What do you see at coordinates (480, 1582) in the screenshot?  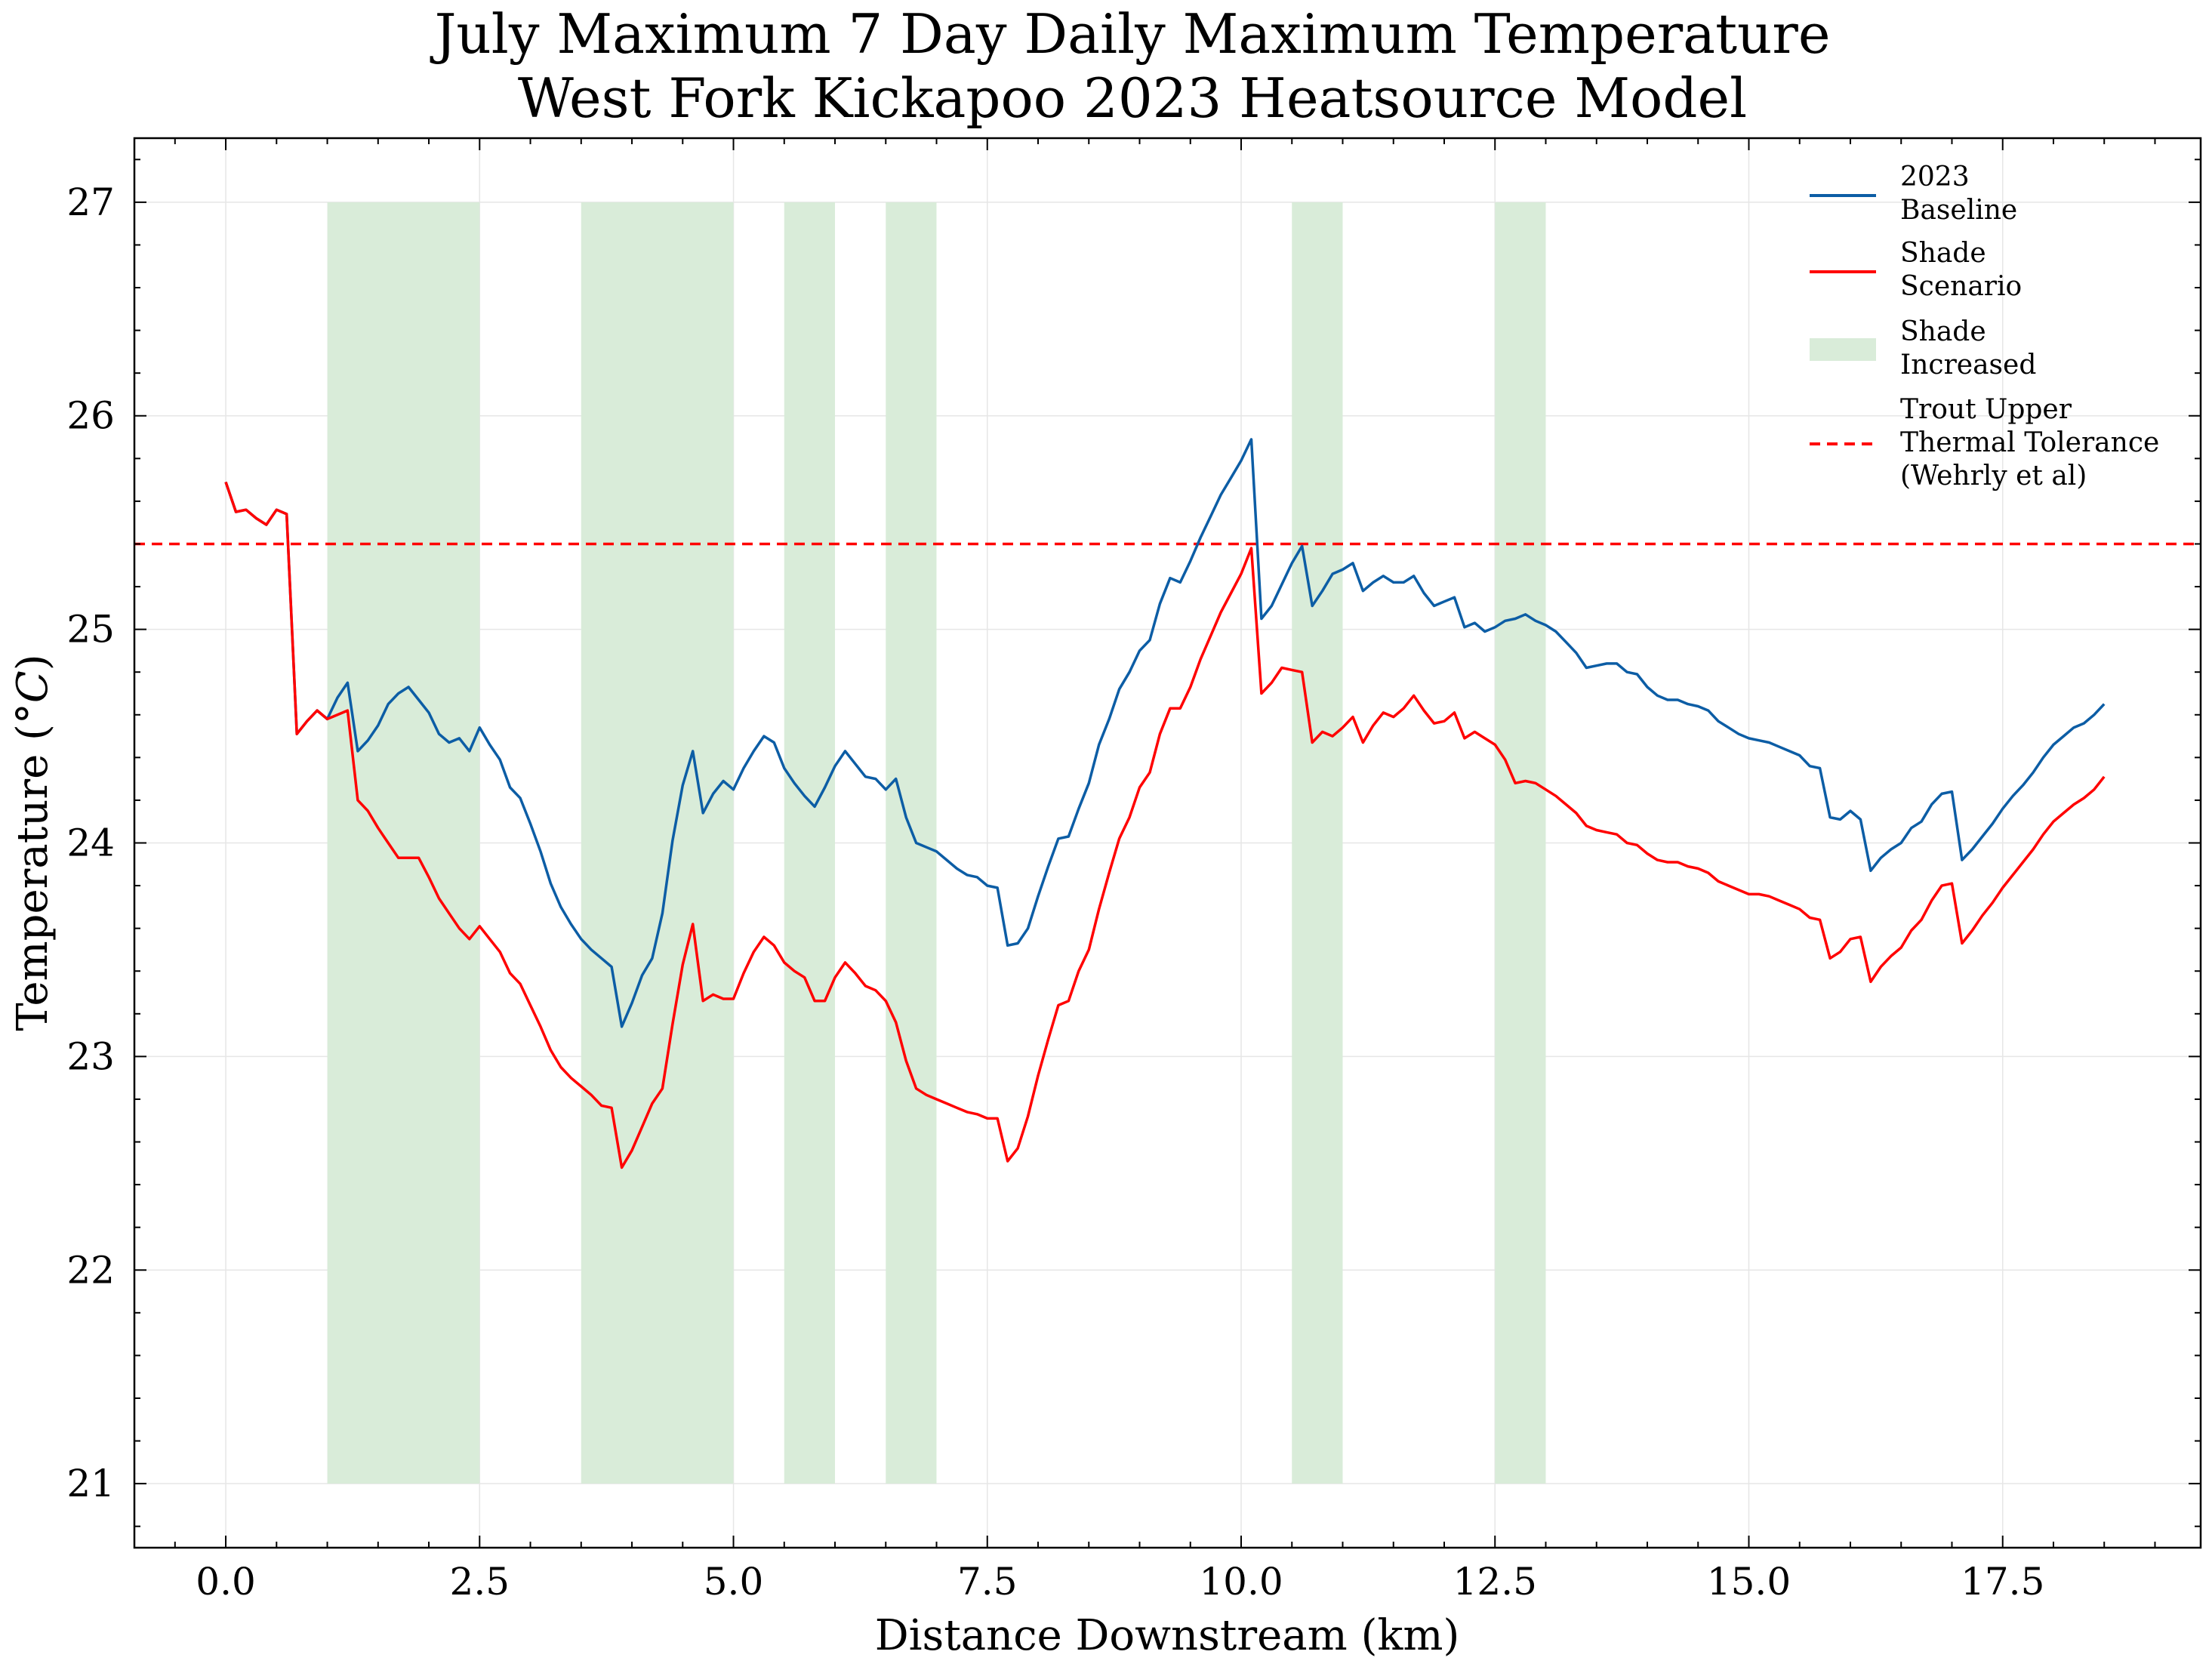 I see `x-tick-label: 2.5` at bounding box center [480, 1582].